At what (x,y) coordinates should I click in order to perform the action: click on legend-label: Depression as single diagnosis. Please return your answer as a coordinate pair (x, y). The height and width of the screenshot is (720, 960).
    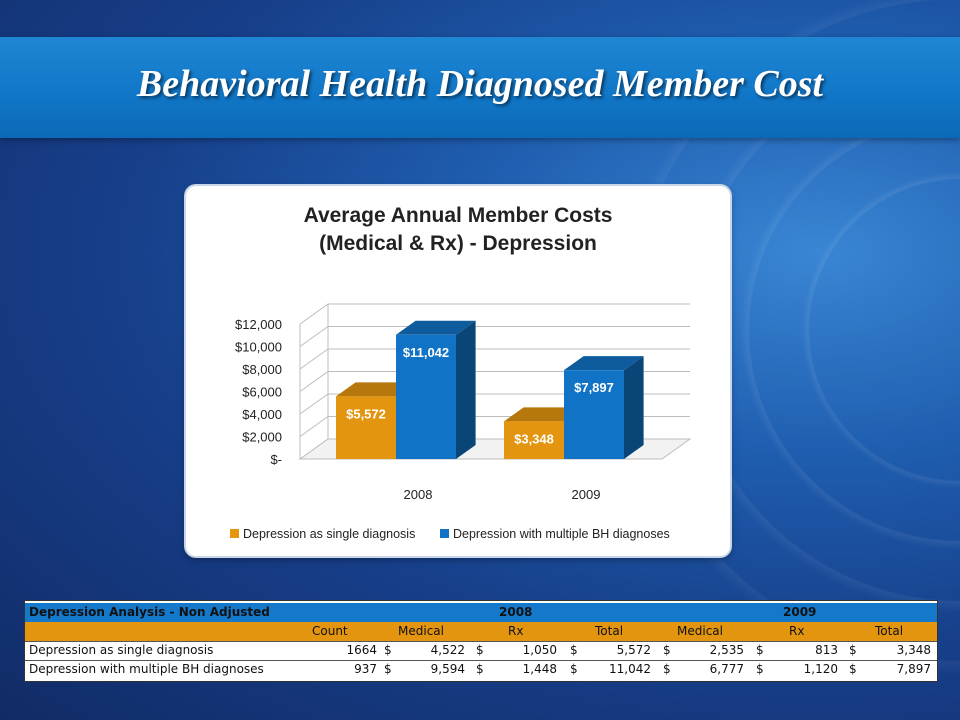
    Looking at the image, I should click on (329, 534).